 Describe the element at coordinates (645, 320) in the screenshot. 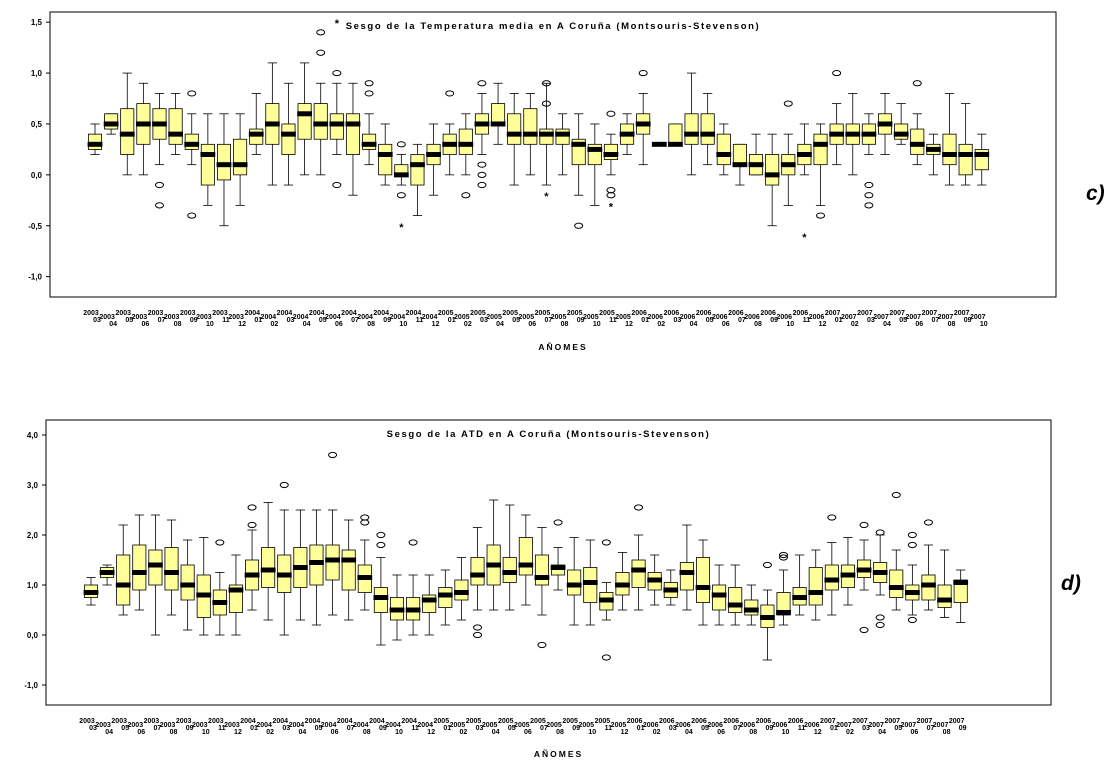

I see `x-tick-label-month: 01` at that location.